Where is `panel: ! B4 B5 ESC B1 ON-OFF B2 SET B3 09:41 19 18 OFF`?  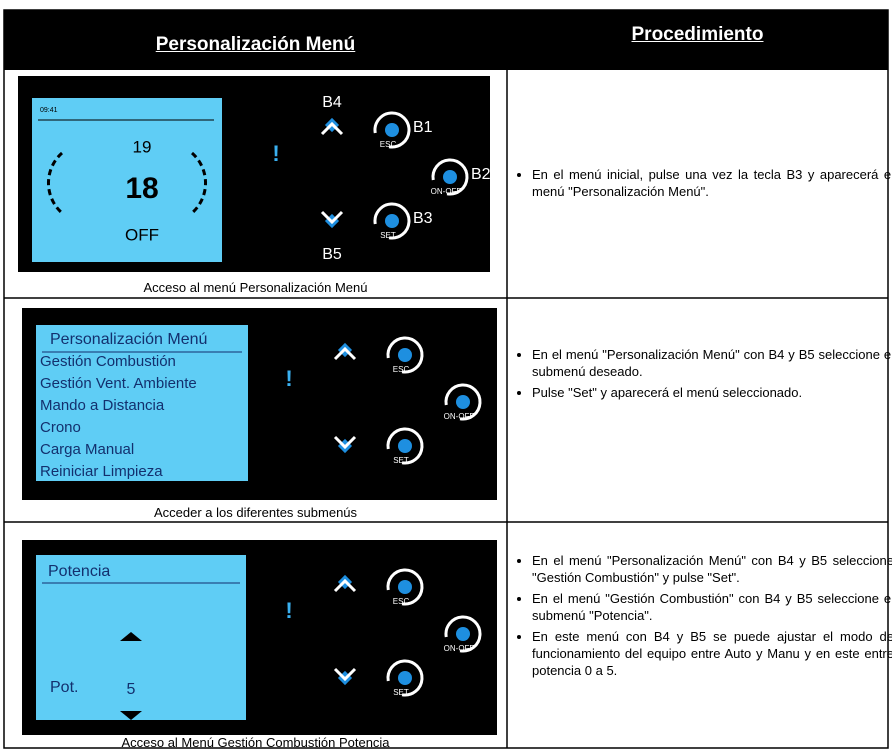
panel: ! B4 B5 ESC B1 ON-OFF B2 SET B3 09:41 19 18 OFF is located at coordinates (254, 174).